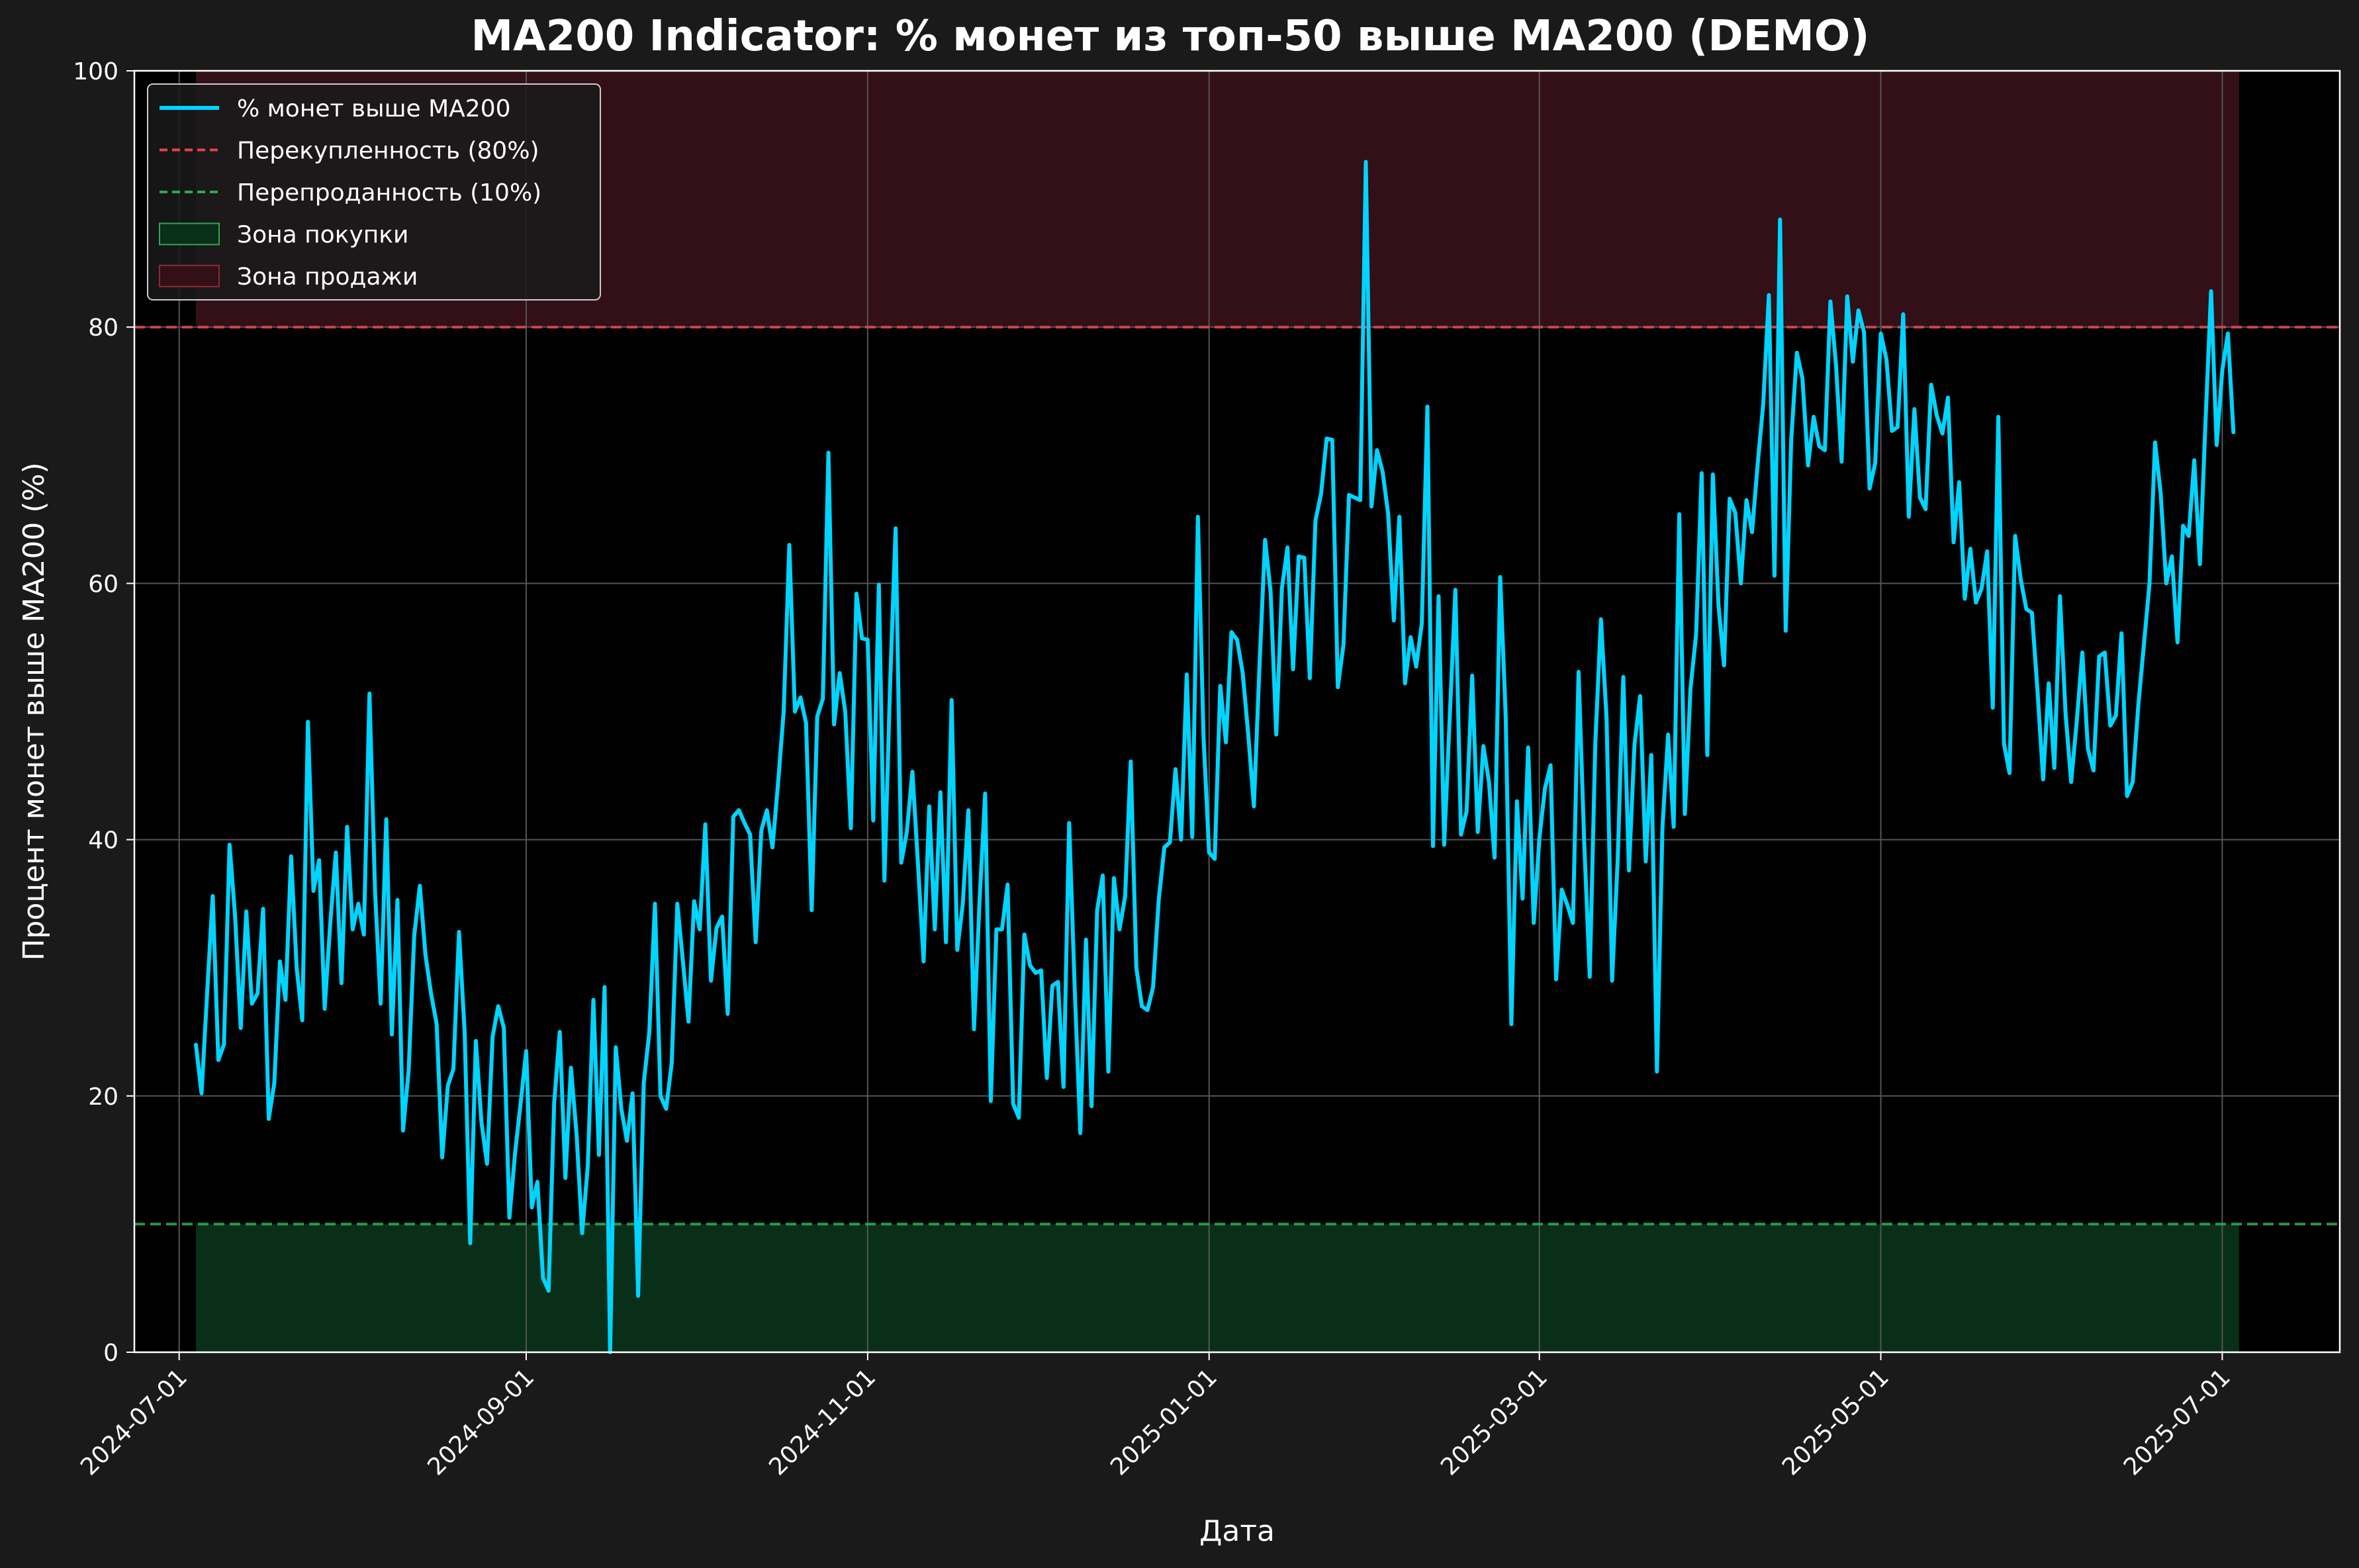  What do you see at coordinates (1237, 1531) in the screenshot?
I see `x-axis-label: Дата` at bounding box center [1237, 1531].